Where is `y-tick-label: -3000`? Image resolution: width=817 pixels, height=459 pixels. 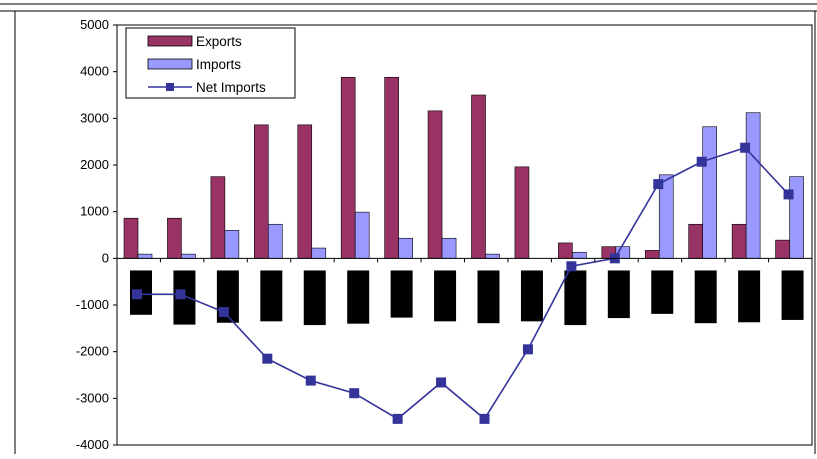
y-tick-label: -3000 is located at coordinates (92, 397).